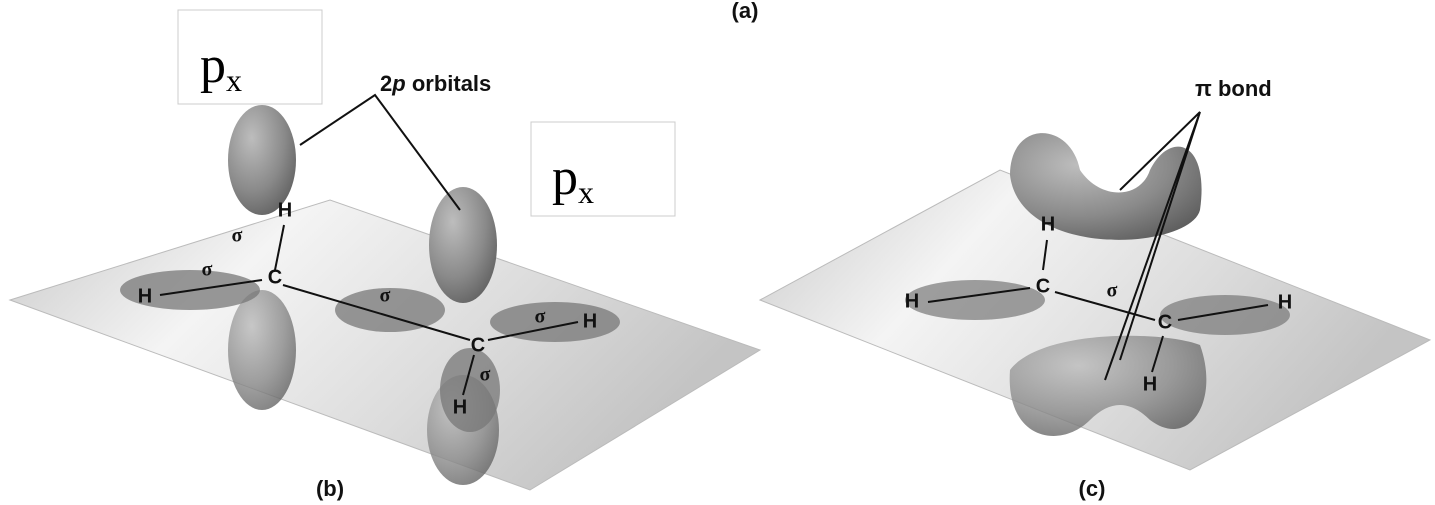 The height and width of the screenshot is (505, 1435). I want to click on label-part: orbitals, so click(449, 83).